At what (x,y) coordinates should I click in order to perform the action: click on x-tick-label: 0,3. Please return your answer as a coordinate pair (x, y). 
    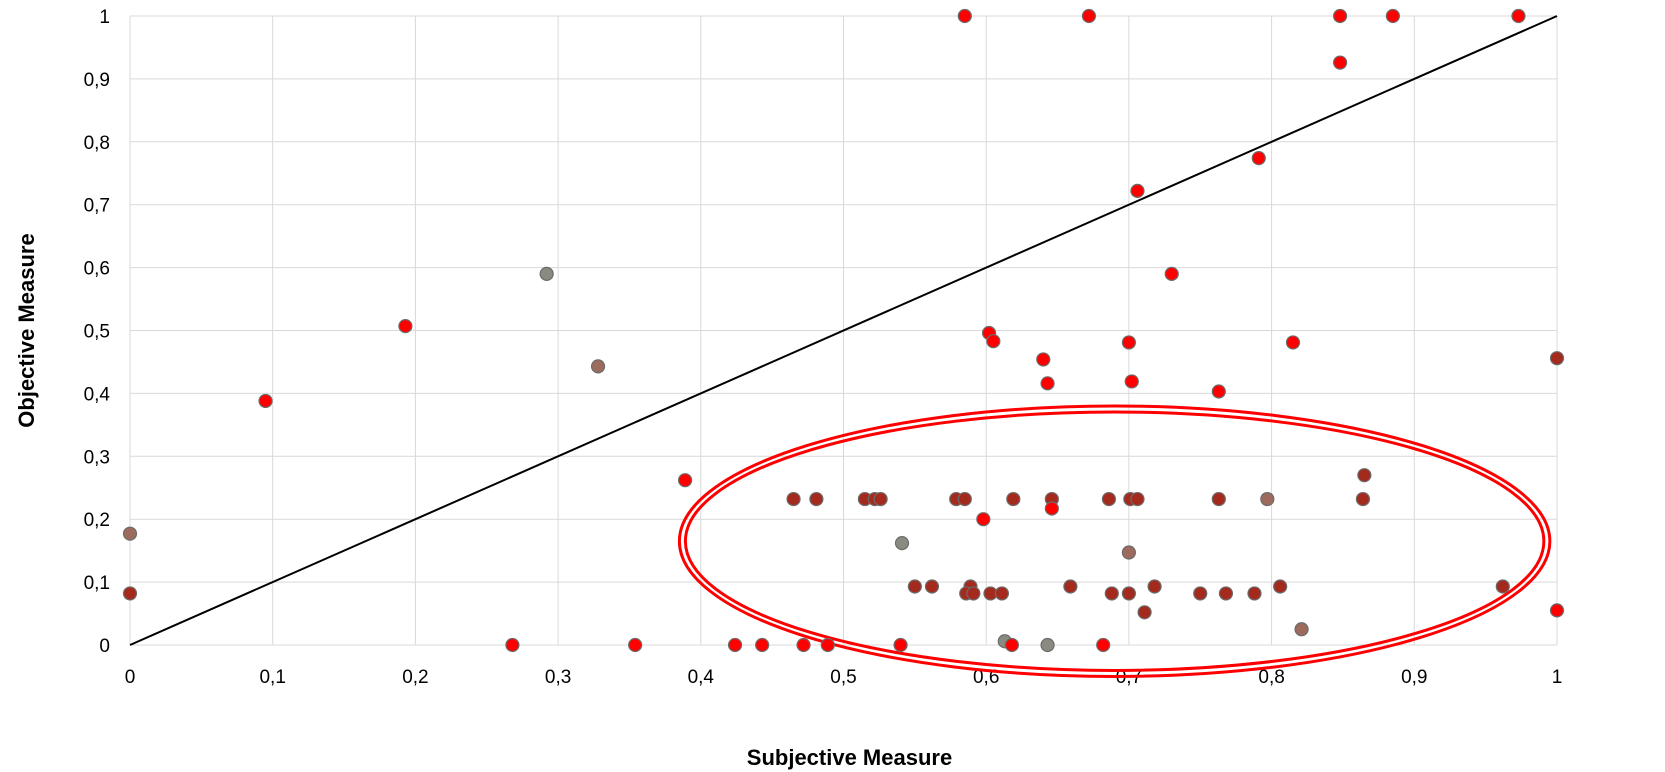
    Looking at the image, I should click on (558, 677).